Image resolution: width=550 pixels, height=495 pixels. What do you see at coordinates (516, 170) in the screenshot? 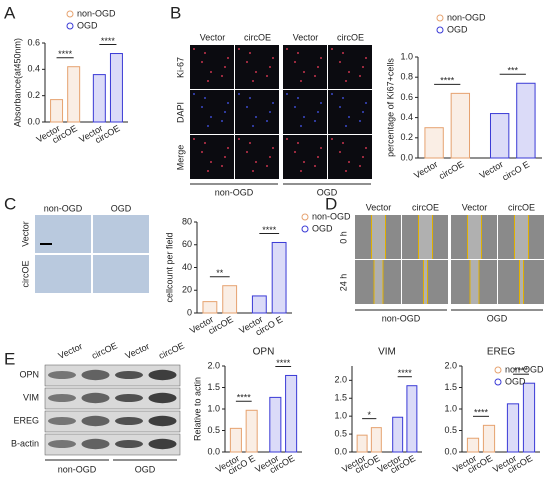
I see `x-tick-label: circO E` at bounding box center [516, 170].